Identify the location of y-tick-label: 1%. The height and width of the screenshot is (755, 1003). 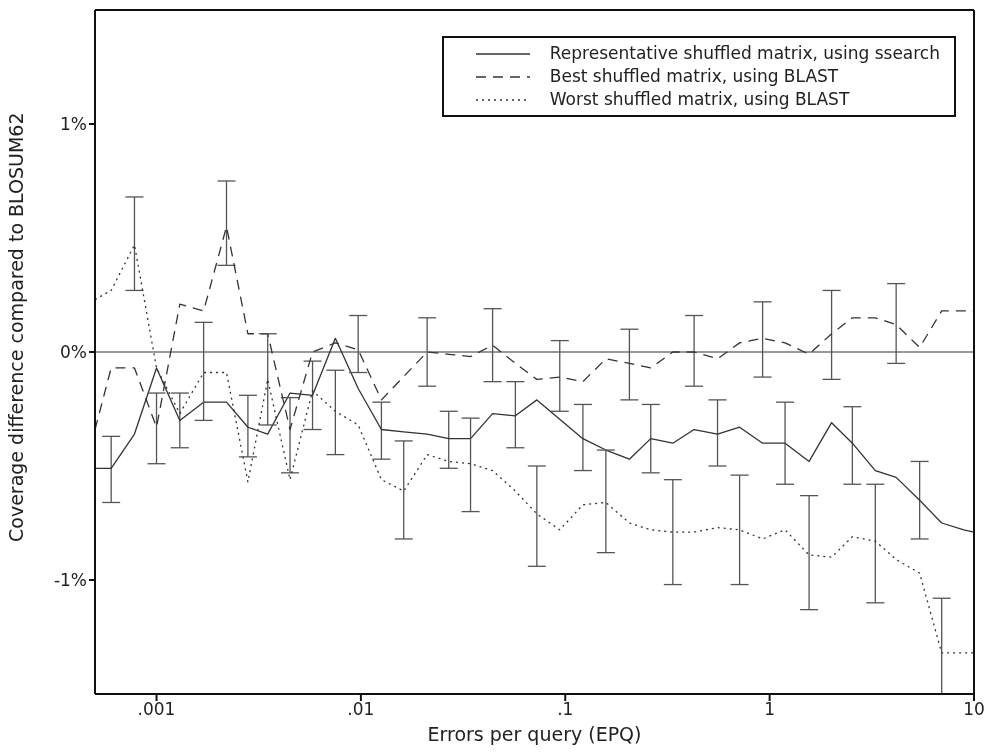
(73, 124).